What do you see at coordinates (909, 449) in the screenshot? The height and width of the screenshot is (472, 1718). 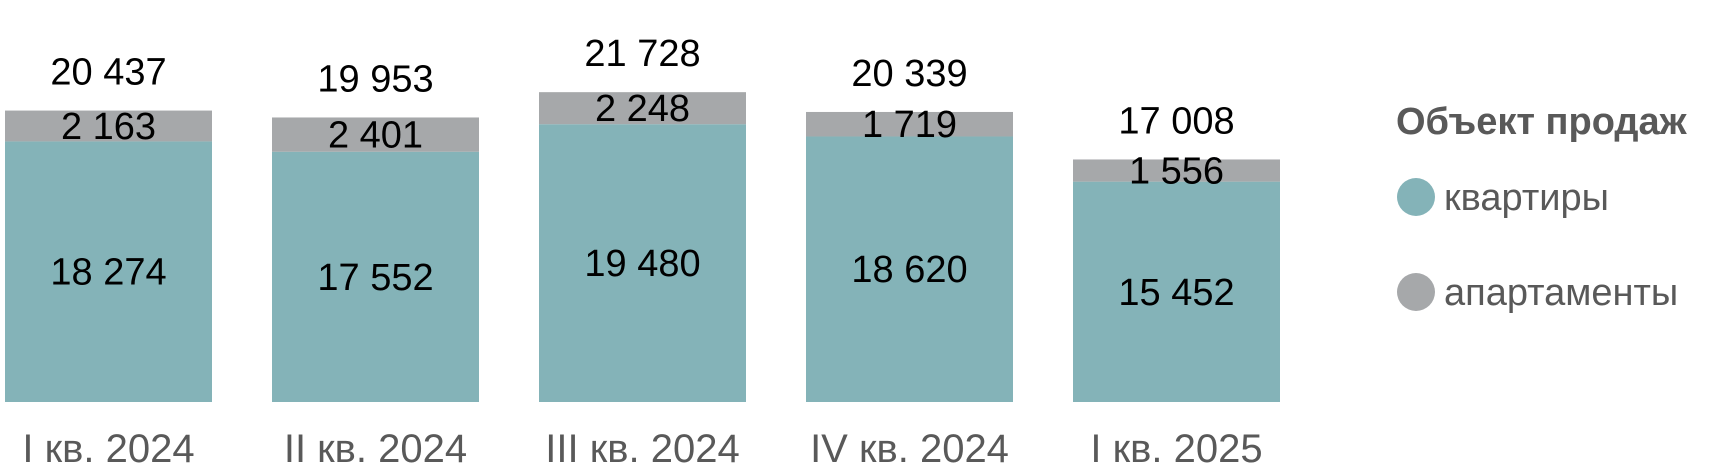 I see `category-label: IV кв. 2024` at bounding box center [909, 449].